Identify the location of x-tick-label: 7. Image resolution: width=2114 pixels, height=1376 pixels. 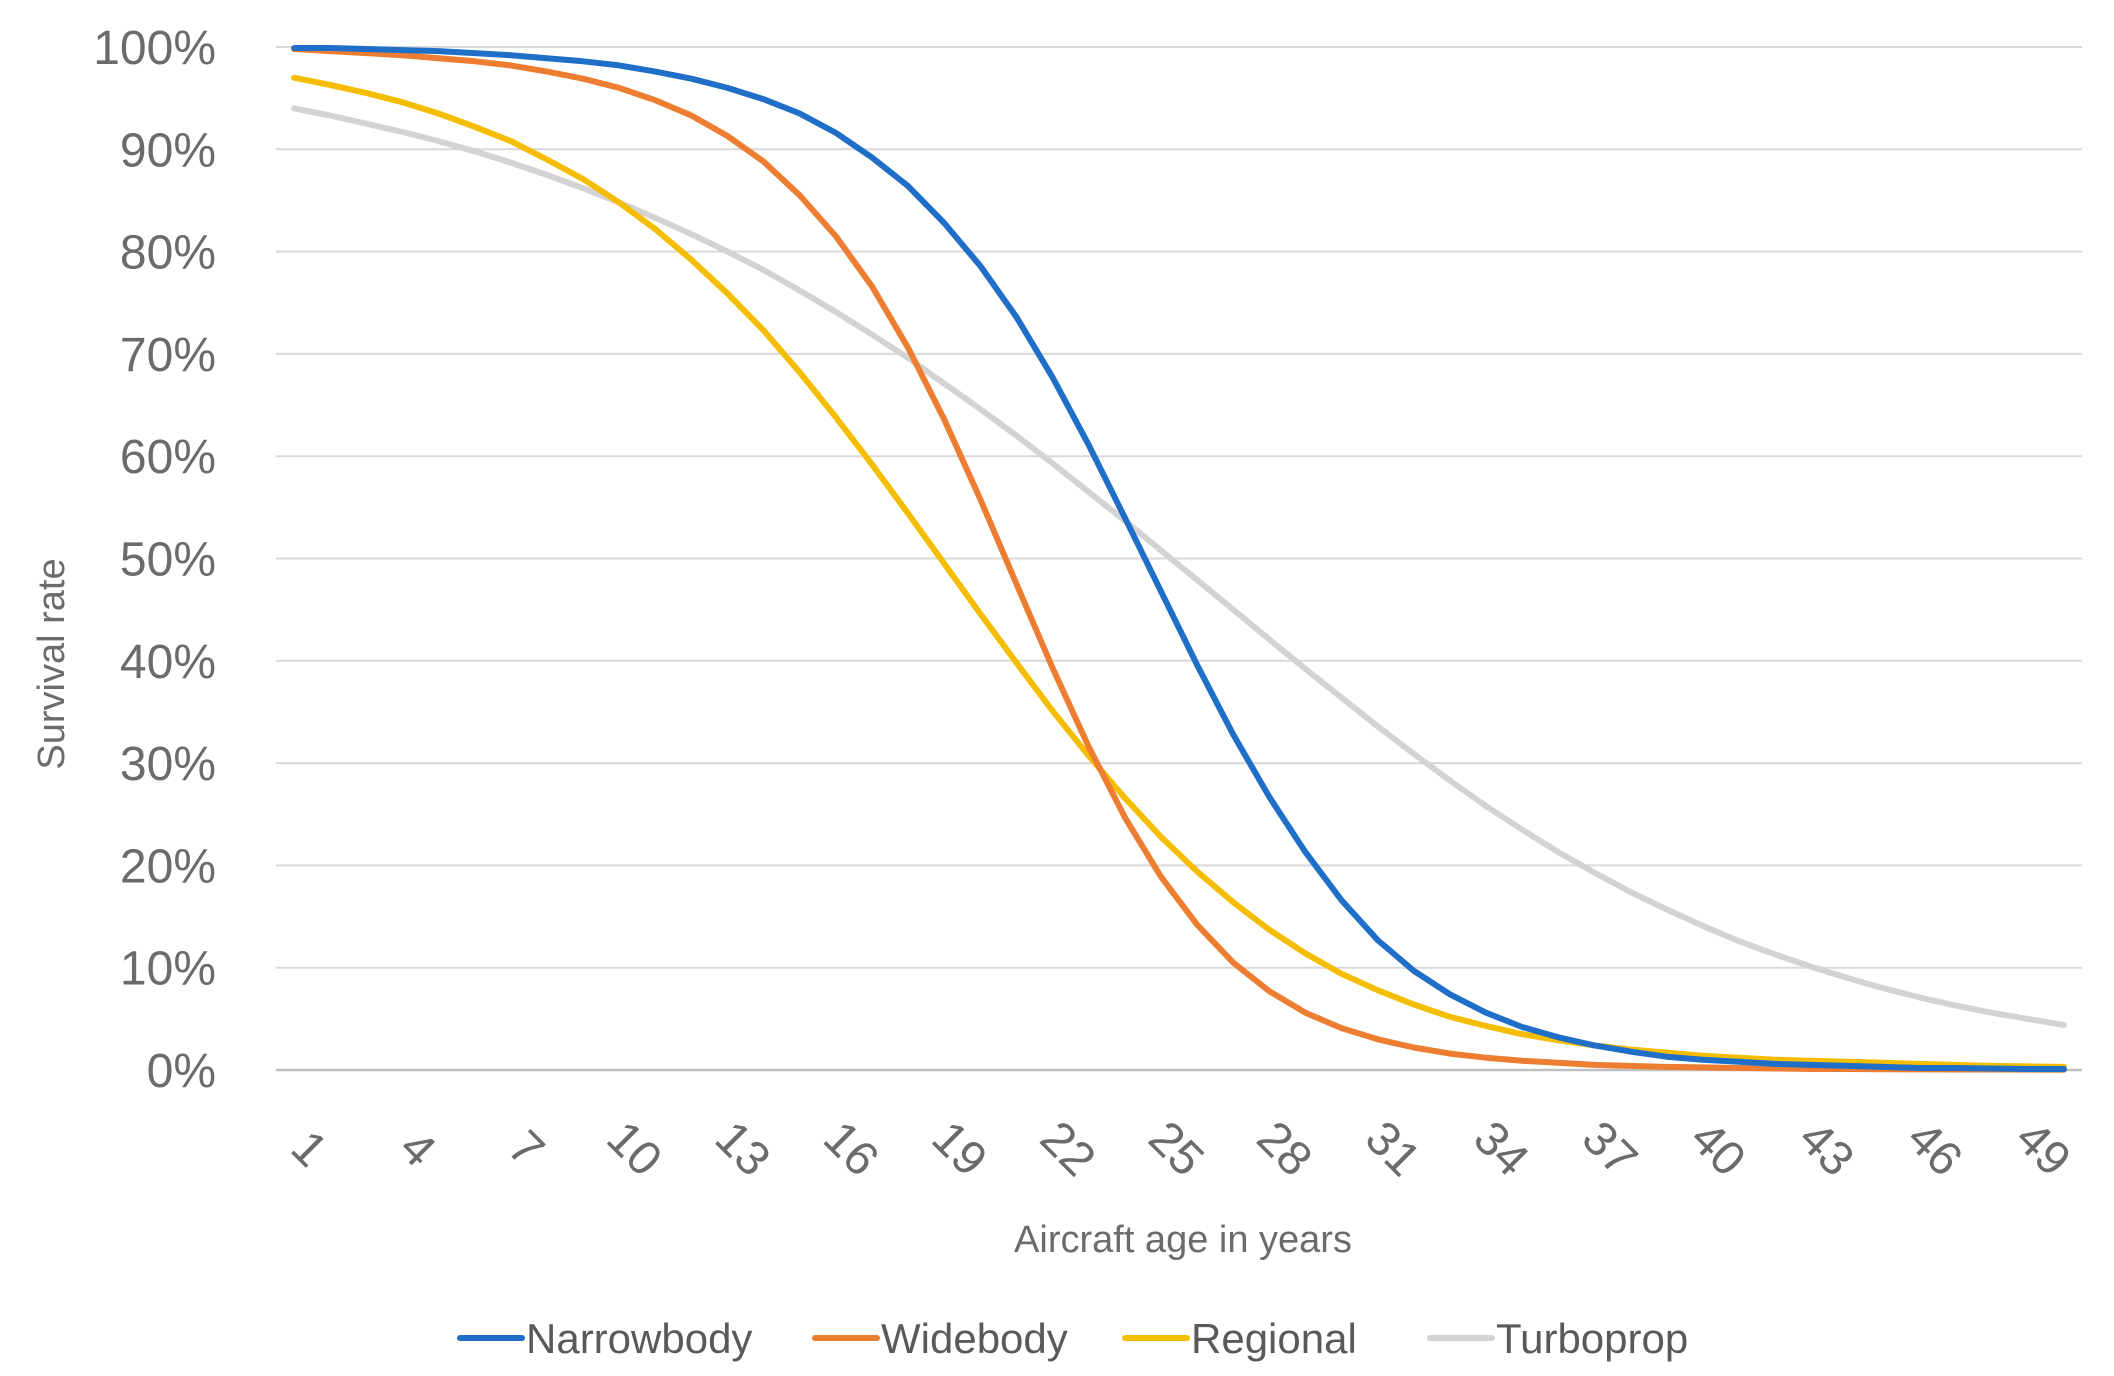
(526, 1149).